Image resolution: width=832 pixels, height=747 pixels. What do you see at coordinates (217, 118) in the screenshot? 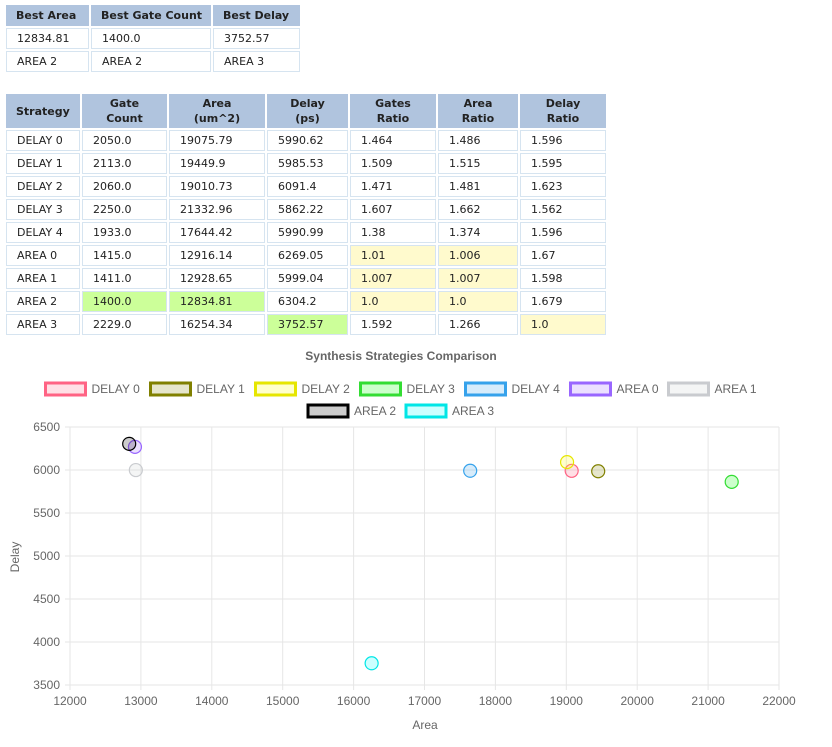
I see `header-text-line: (um^2)` at bounding box center [217, 118].